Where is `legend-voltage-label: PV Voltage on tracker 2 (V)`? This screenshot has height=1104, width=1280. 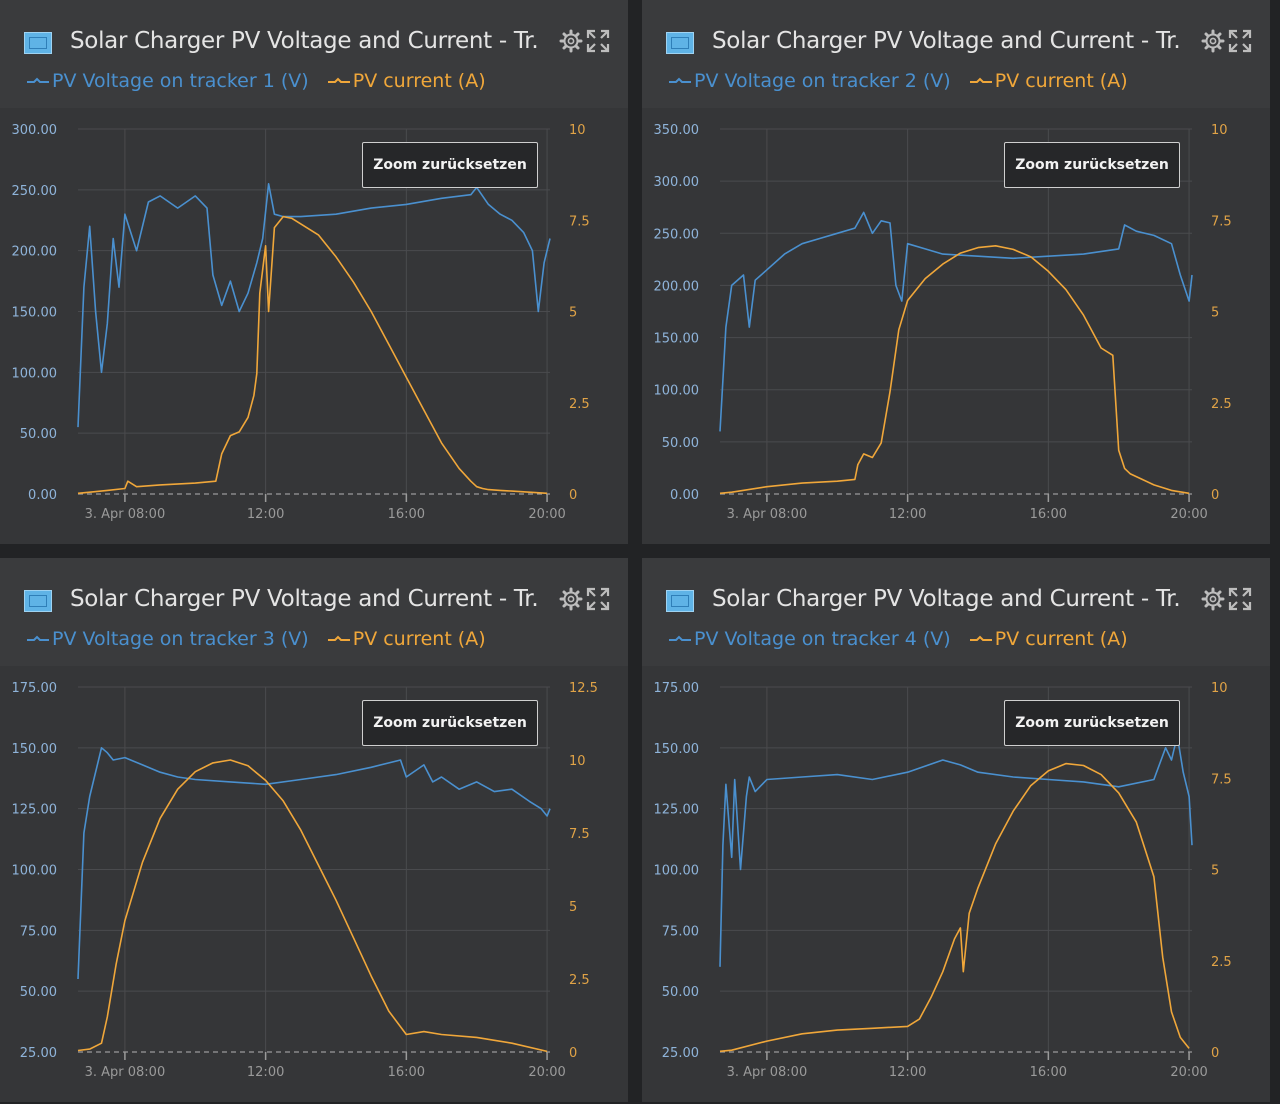 legend-voltage-label: PV Voltage on tracker 2 (V) is located at coordinates (822, 81).